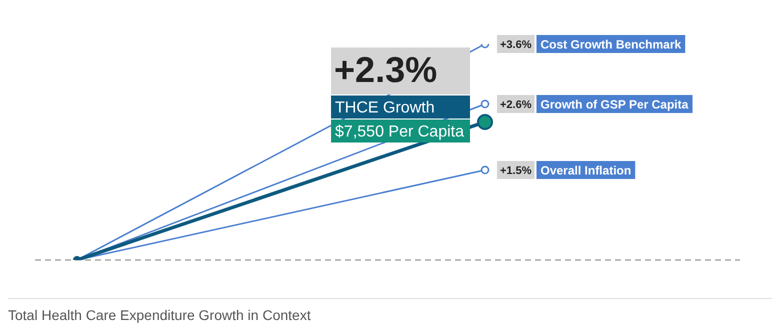  I want to click on data-label: +1.5%, so click(516, 171).